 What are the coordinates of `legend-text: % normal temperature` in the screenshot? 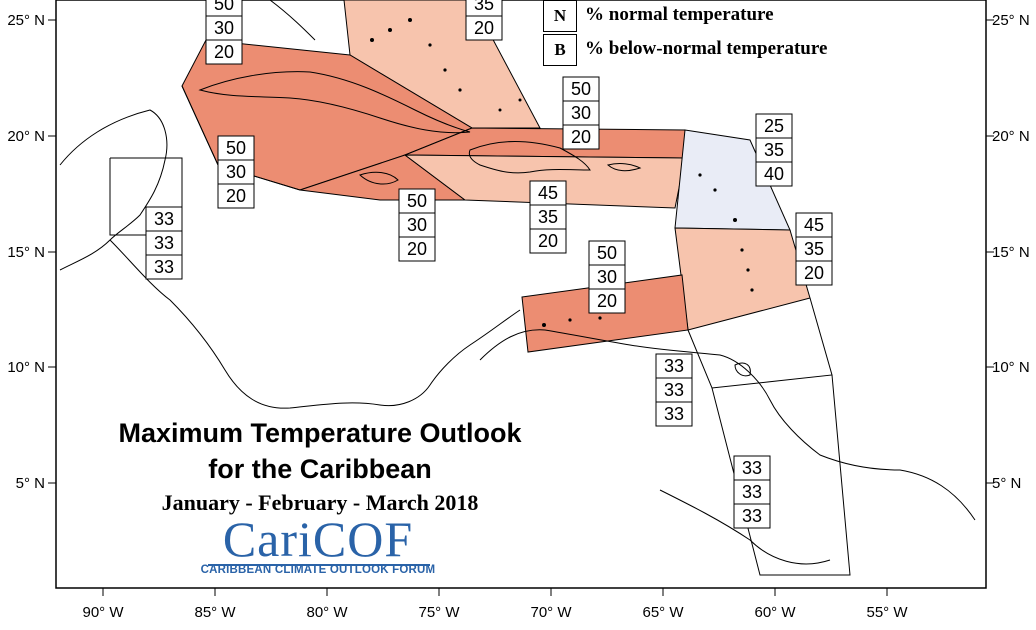 It's located at (679, 14).